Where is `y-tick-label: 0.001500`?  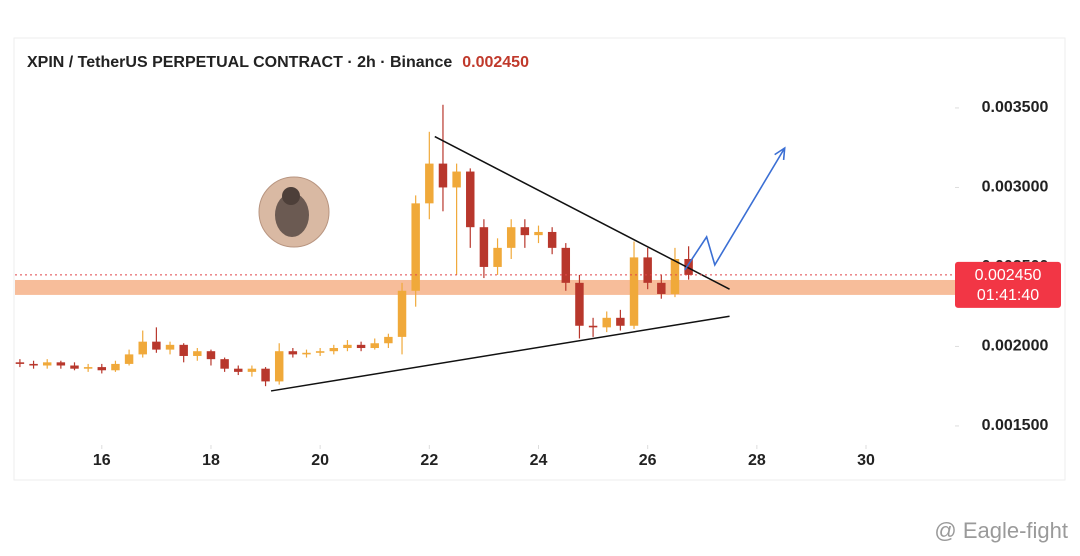
y-tick-label: 0.001500 is located at coordinates (1015, 425).